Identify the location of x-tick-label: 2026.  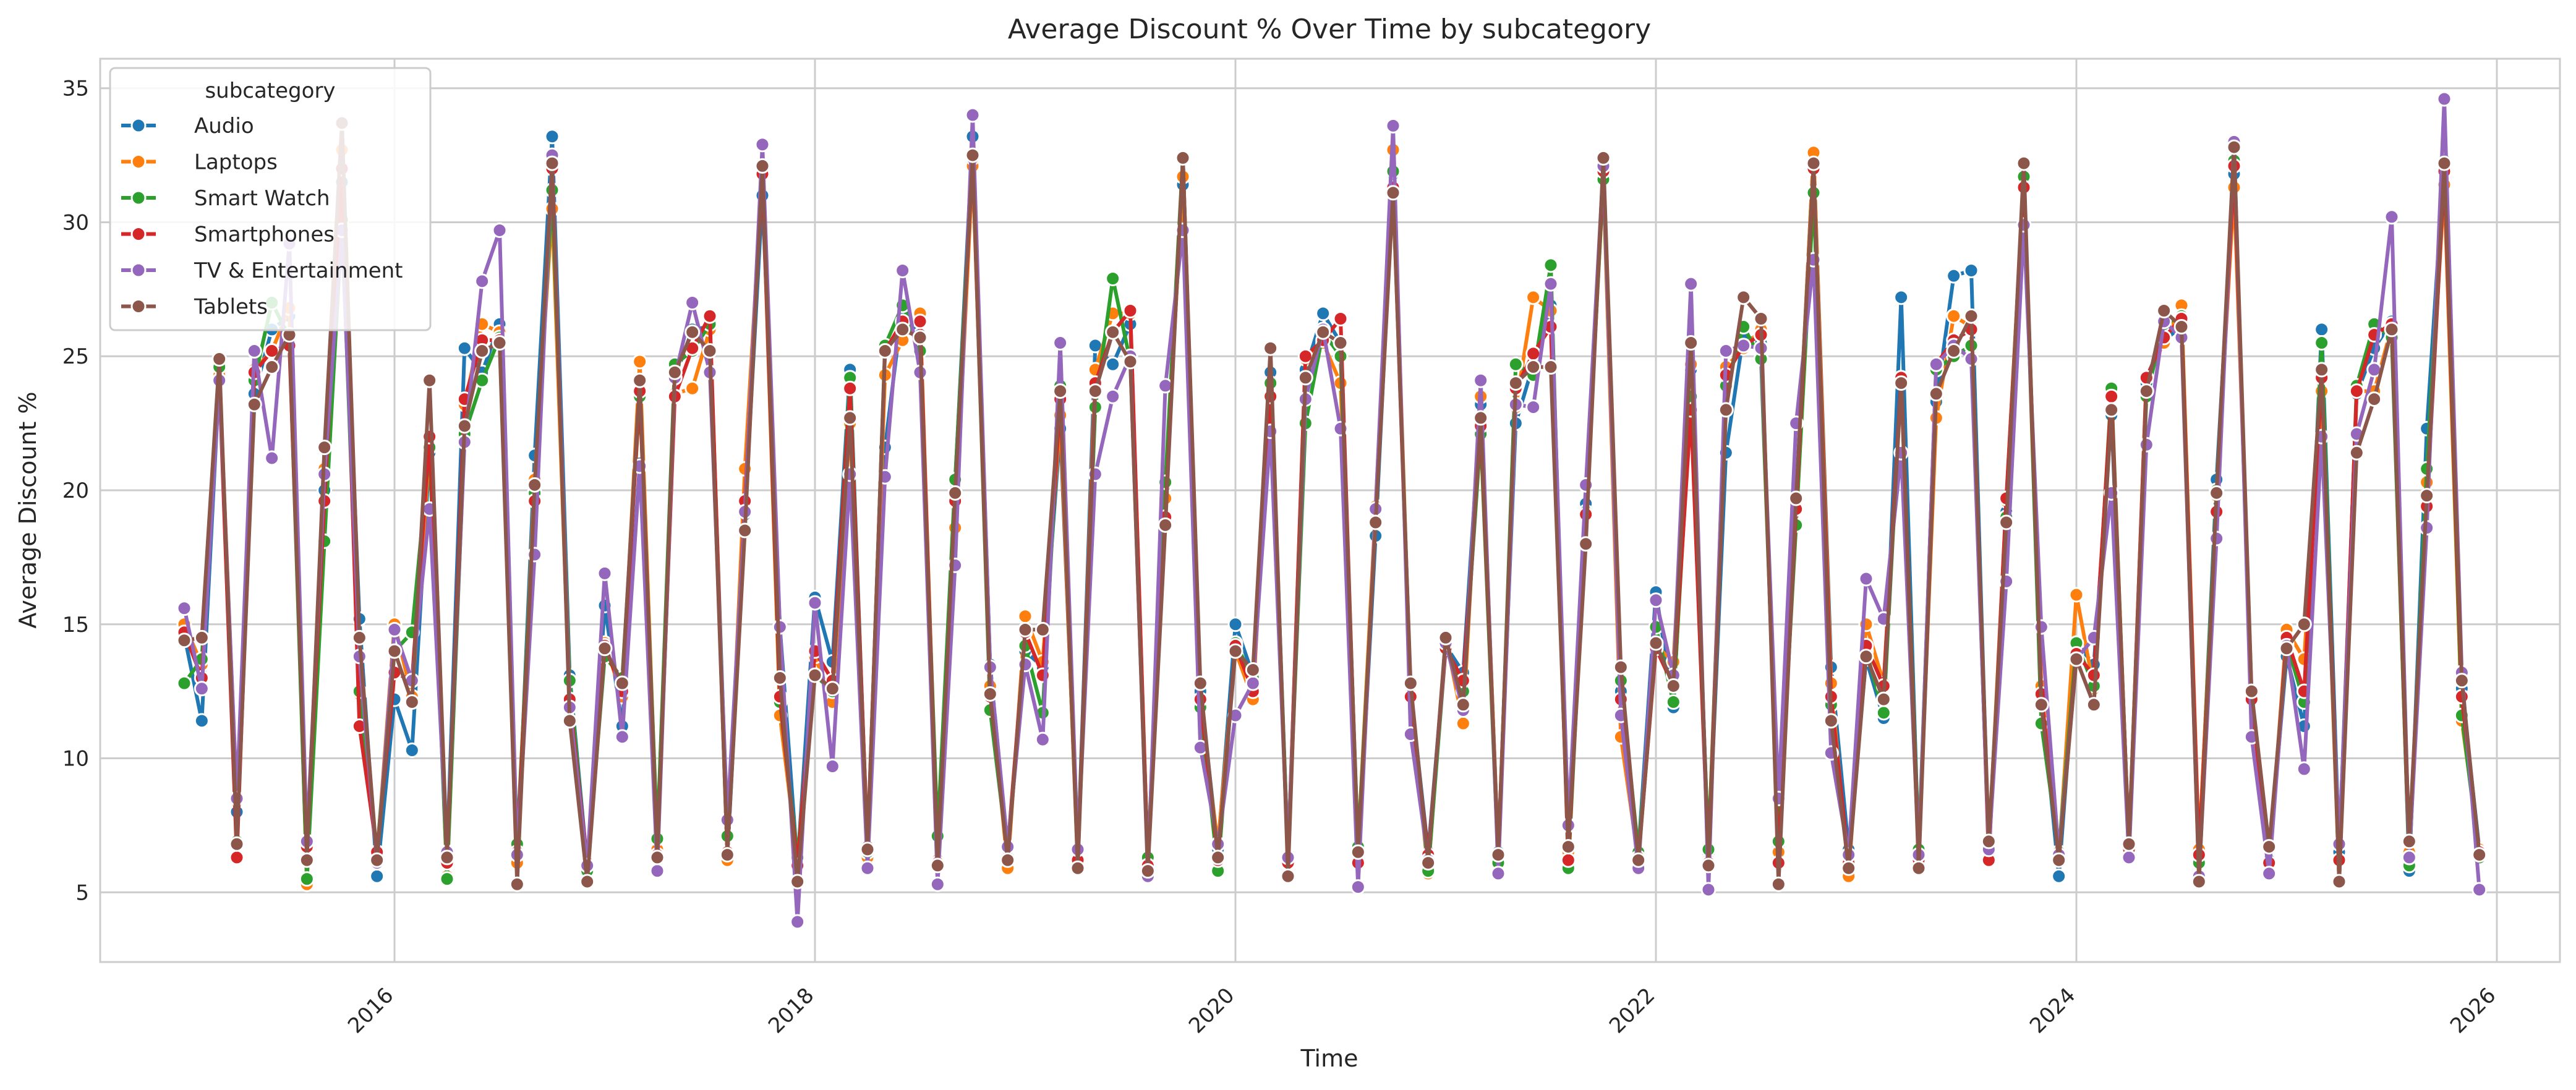
(2473, 1010).